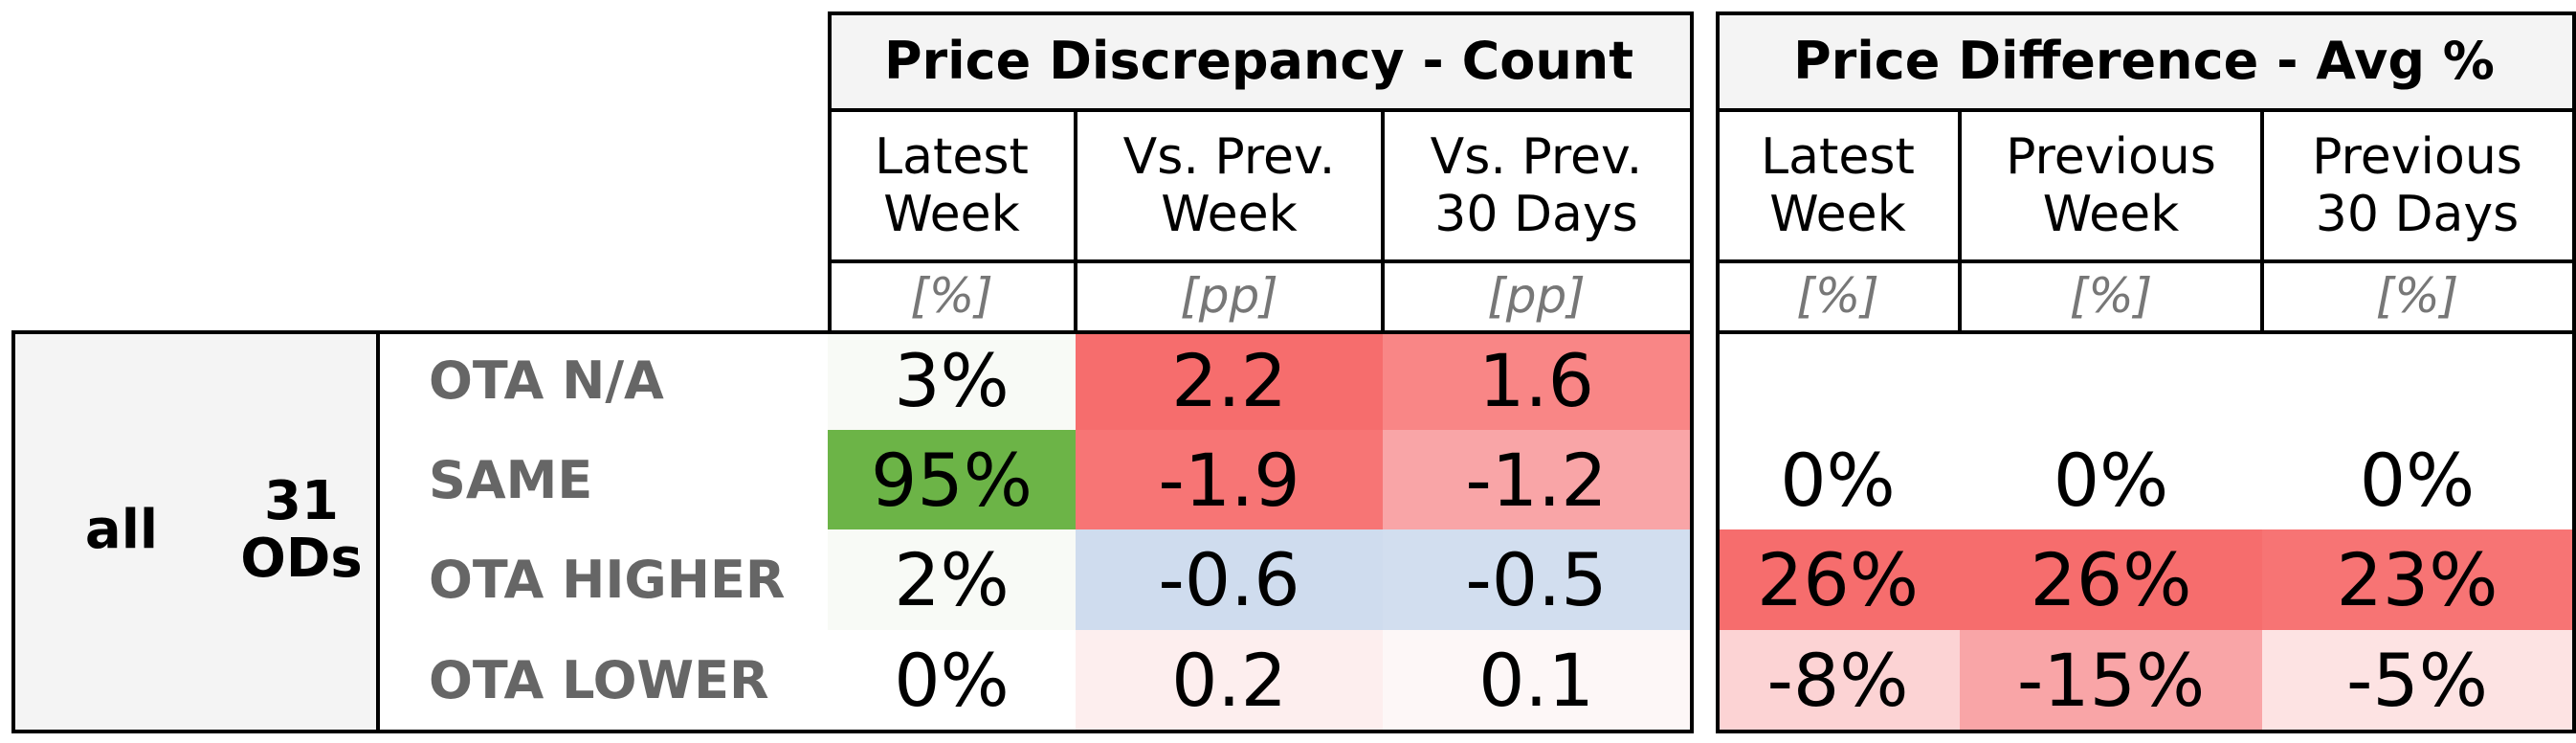  I want to click on data-cell: 23%, so click(2417, 579).